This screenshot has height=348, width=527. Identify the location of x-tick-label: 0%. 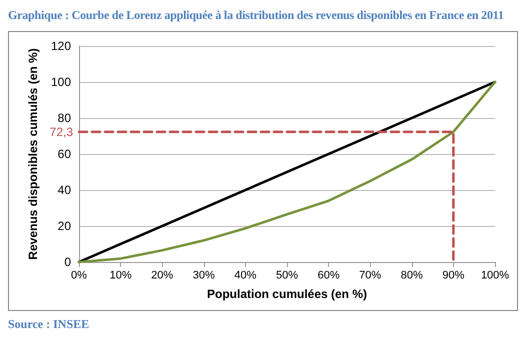
(79, 276).